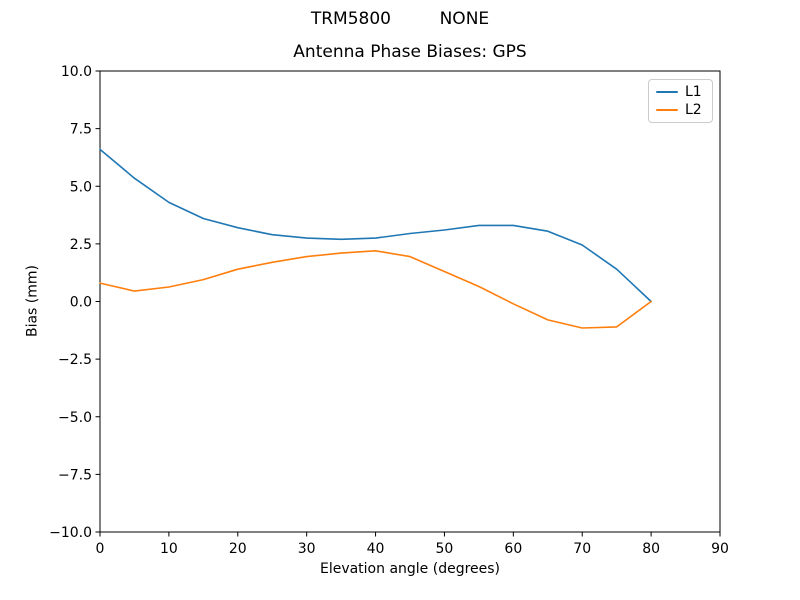 Image resolution: width=800 pixels, height=600 pixels. I want to click on y-tick-label: −10.0, so click(70, 533).